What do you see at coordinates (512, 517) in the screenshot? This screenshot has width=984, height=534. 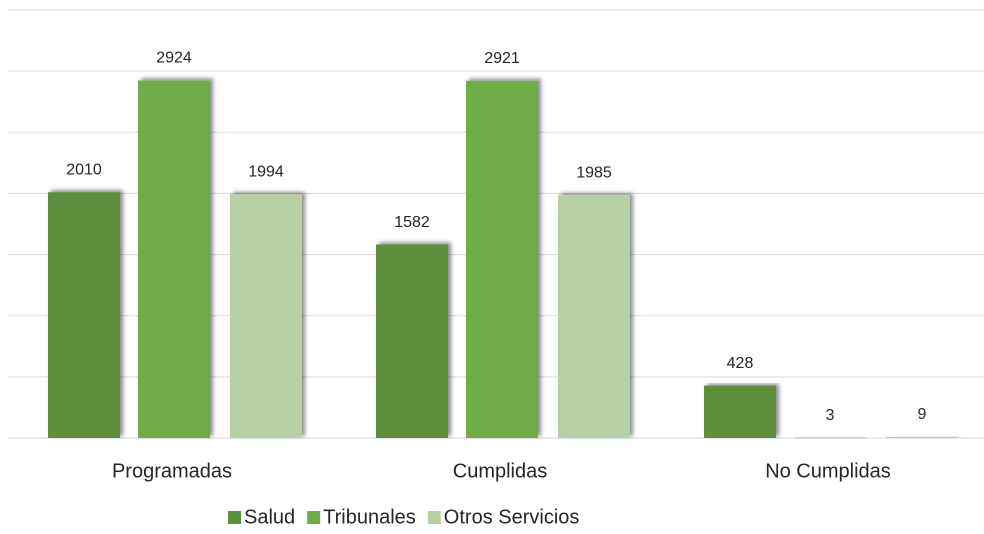 I see `legend-label: Otros Servicios` at bounding box center [512, 517].